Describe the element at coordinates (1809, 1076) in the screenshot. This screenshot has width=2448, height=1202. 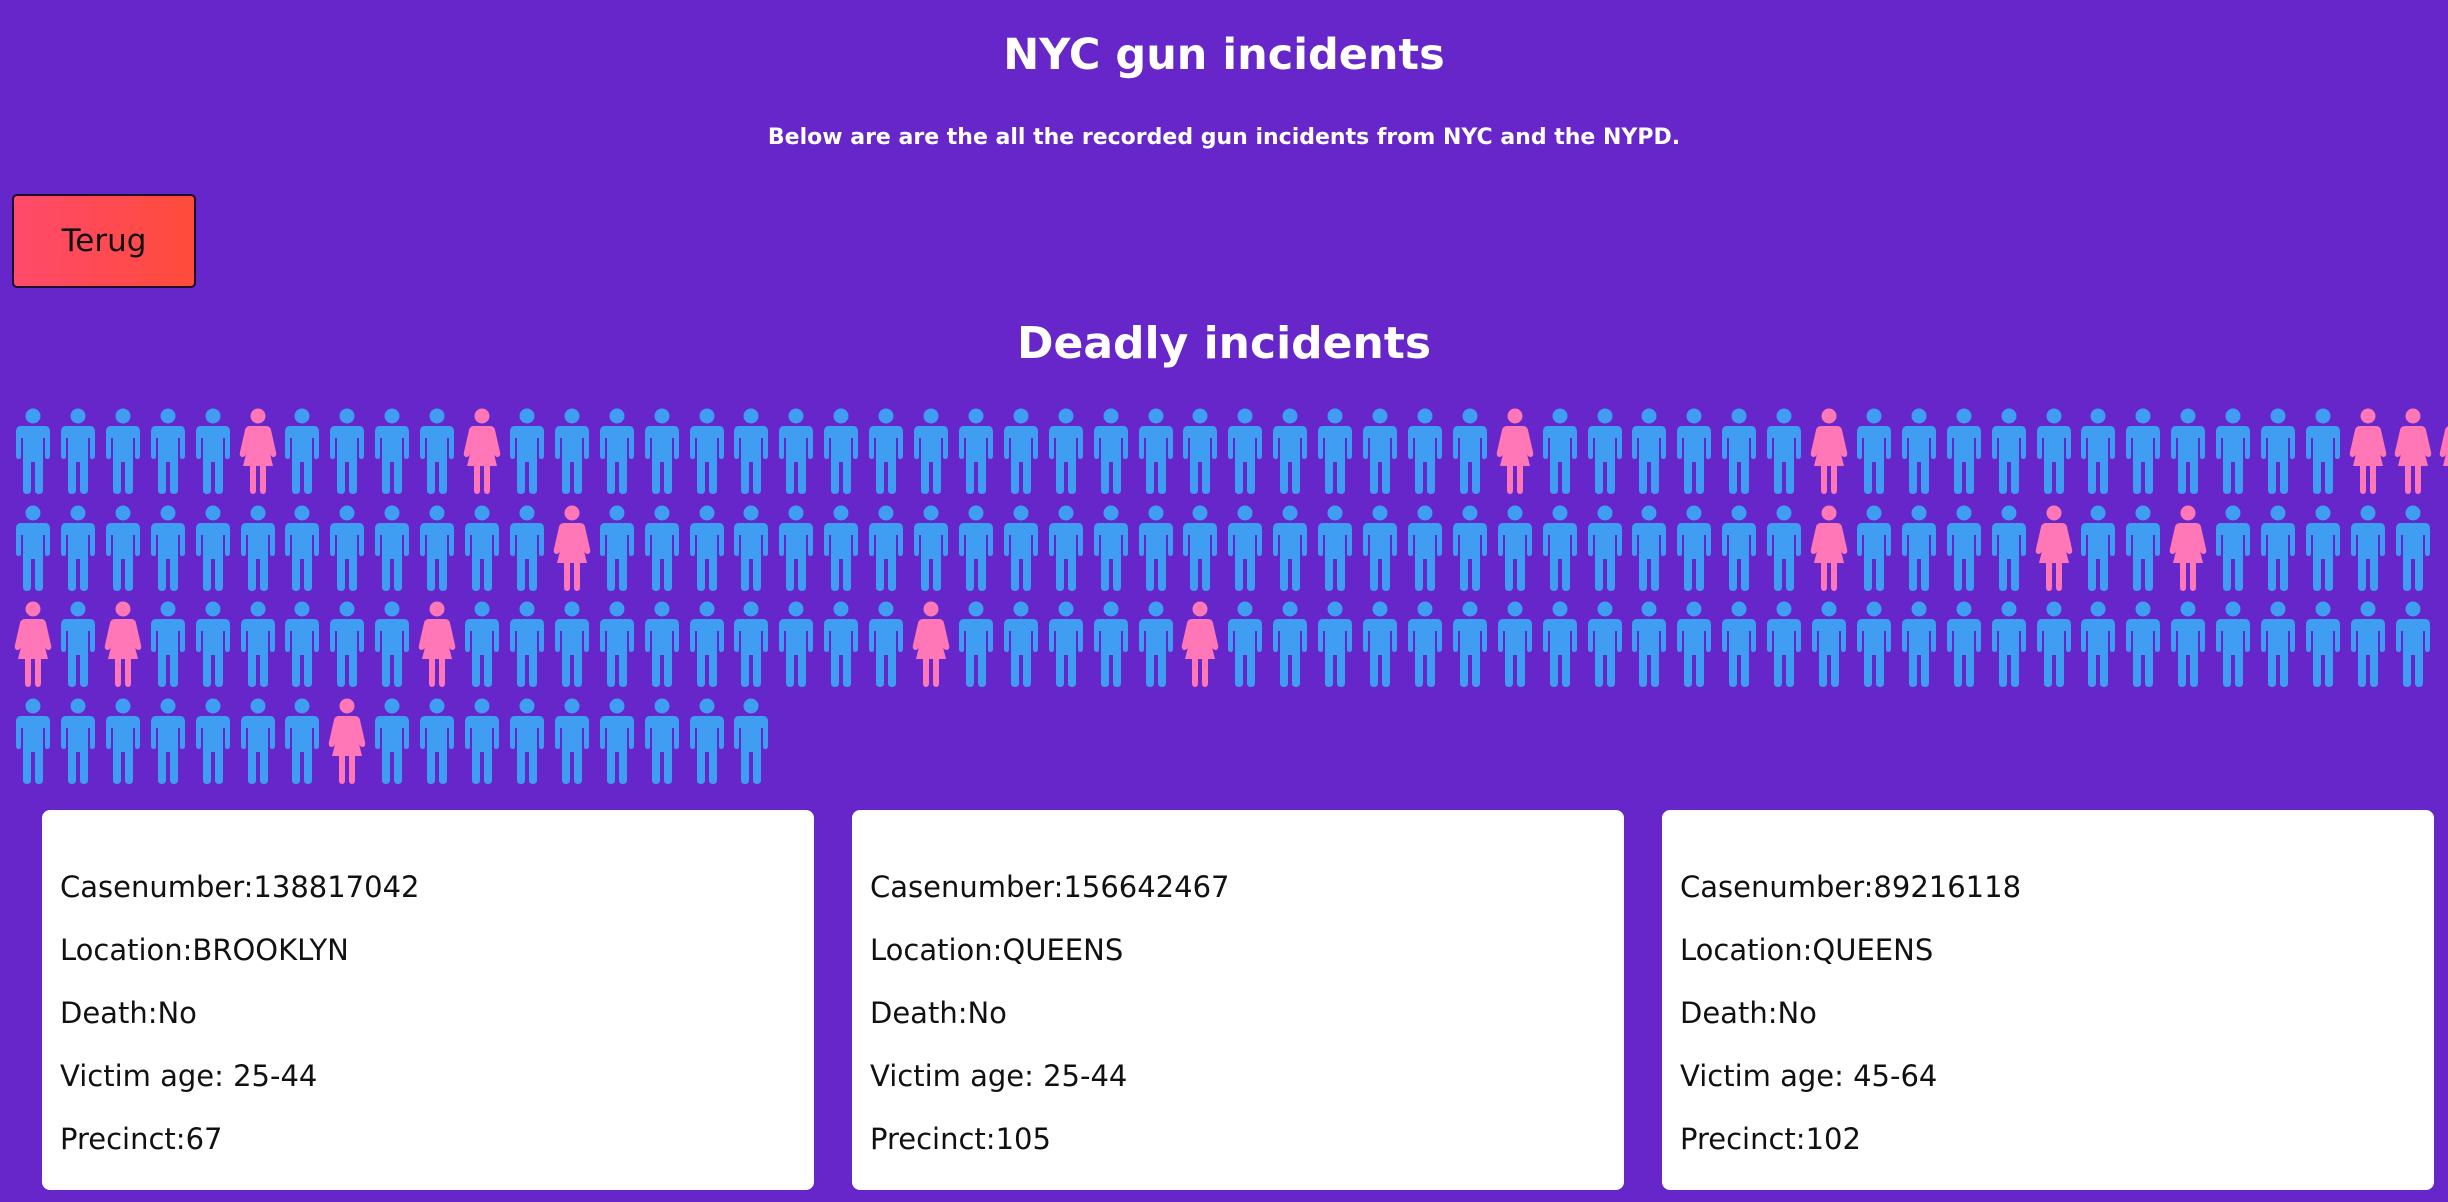
I see `victim-age: Victim age: 45-64` at that location.